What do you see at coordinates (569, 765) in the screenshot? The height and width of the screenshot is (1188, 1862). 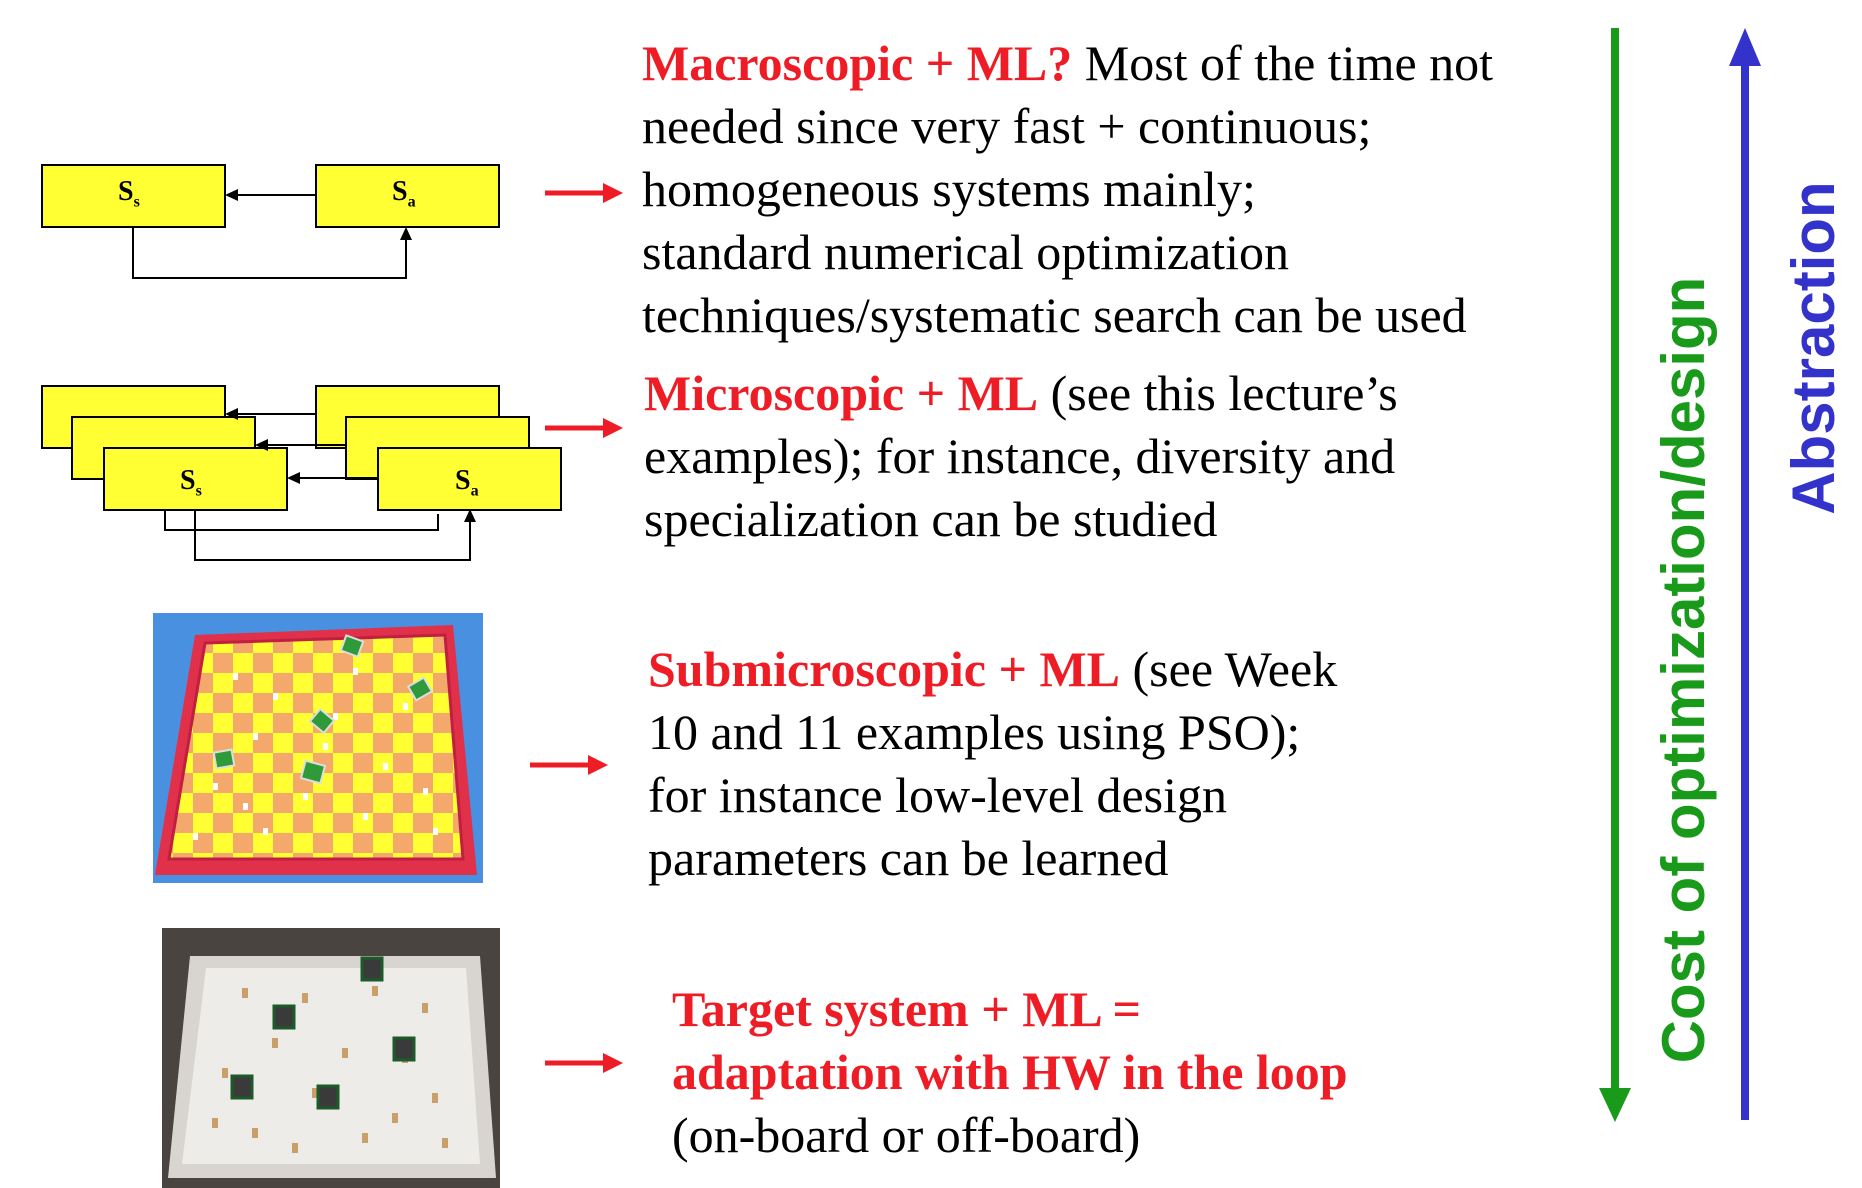 I see `pointer-arrow-submicroscopic` at bounding box center [569, 765].